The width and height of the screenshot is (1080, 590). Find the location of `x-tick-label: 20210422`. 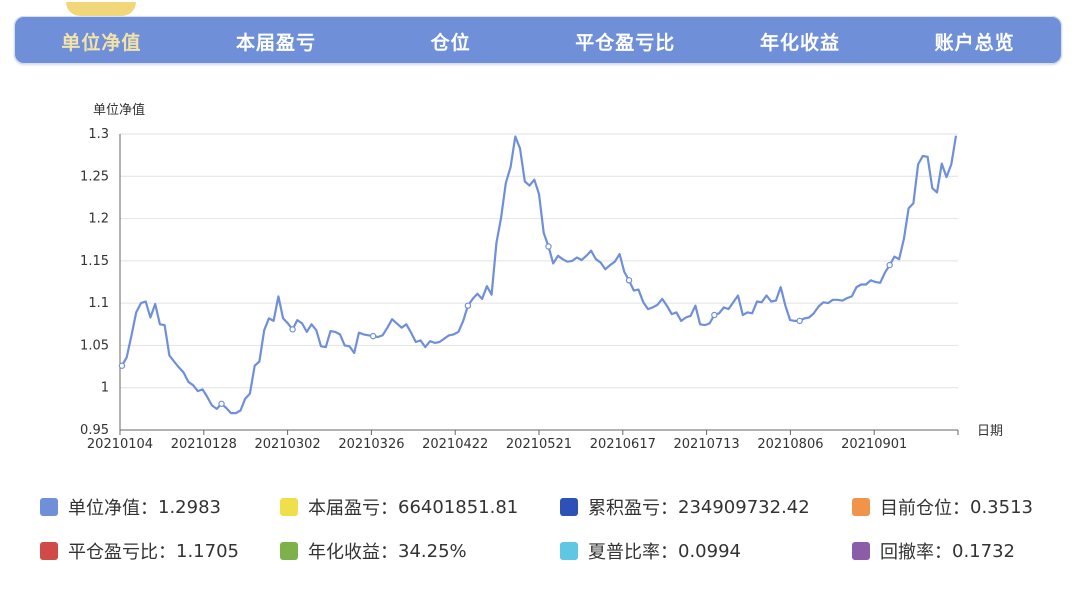

x-tick-label: 20210422 is located at coordinates (455, 444).